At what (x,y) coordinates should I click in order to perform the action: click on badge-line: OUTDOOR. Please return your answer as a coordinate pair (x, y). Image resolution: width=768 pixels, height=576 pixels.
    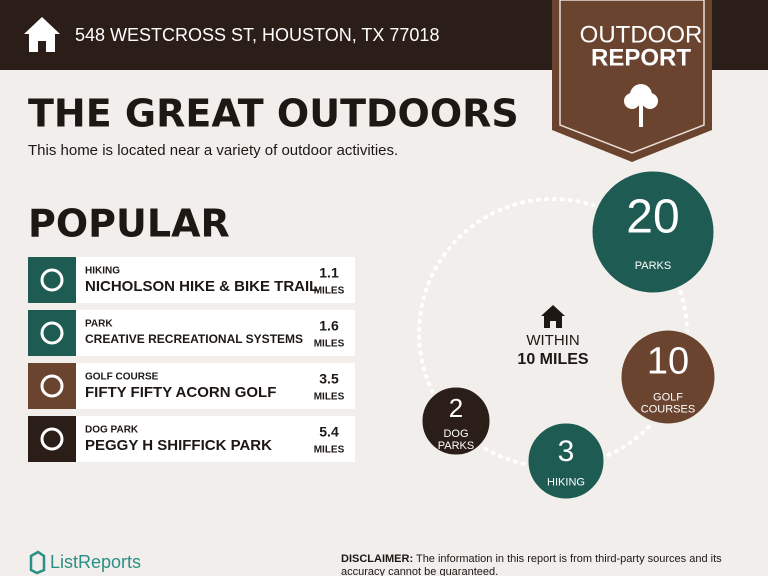
    Looking at the image, I should click on (641, 34).